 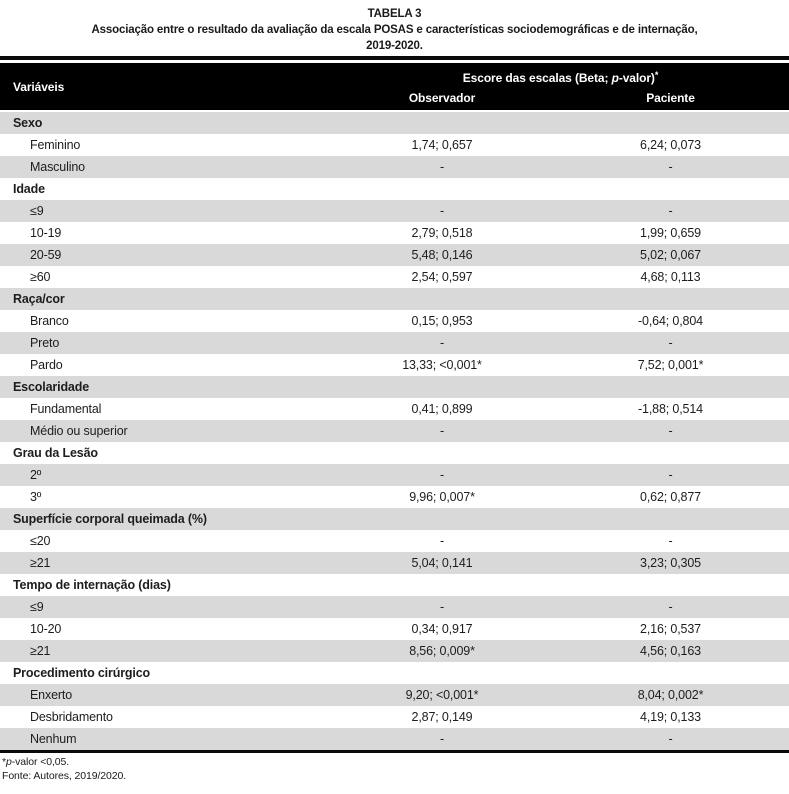 I want to click on footnote-asterisk: *, so click(x=4, y=762).